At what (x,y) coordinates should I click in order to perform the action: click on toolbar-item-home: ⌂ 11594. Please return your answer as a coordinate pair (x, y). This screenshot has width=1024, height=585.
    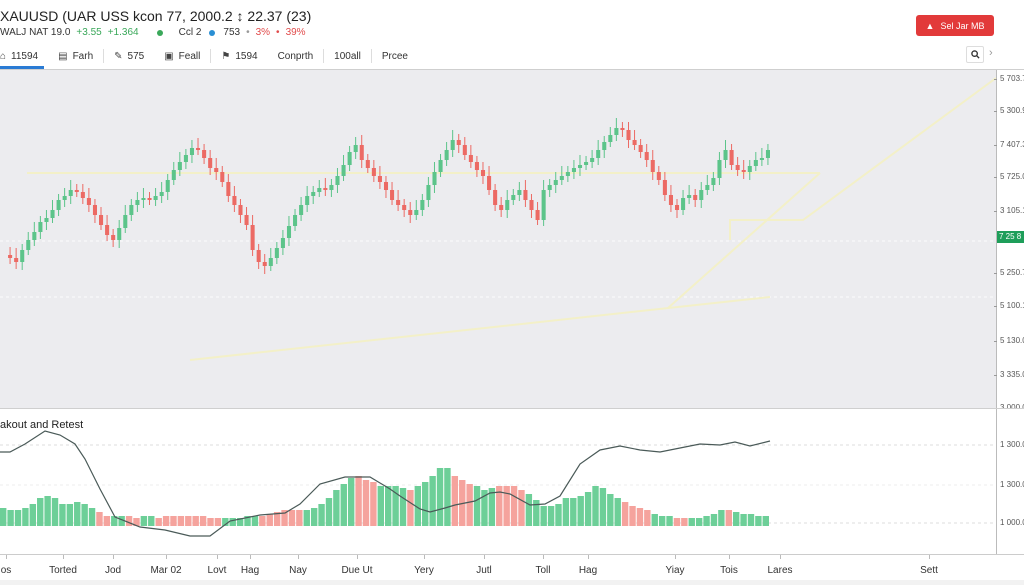
    Looking at the image, I should click on (24, 56).